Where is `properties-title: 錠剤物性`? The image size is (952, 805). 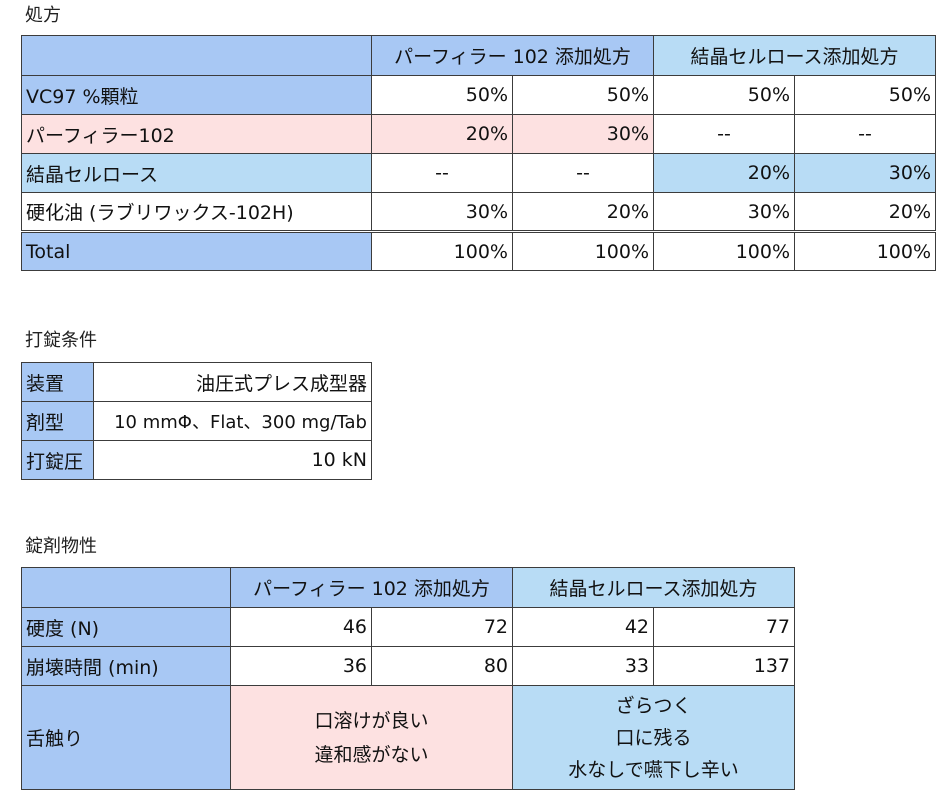 properties-title: 錠剤物性 is located at coordinates (61, 546).